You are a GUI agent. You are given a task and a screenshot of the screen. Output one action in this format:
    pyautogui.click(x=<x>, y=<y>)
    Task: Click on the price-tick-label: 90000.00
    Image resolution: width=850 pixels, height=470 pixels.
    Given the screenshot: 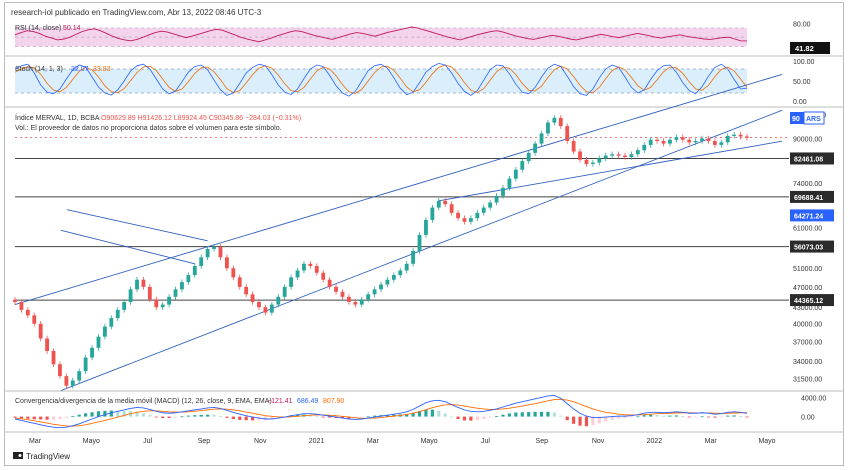 What is the action you would take?
    pyautogui.click(x=807, y=139)
    